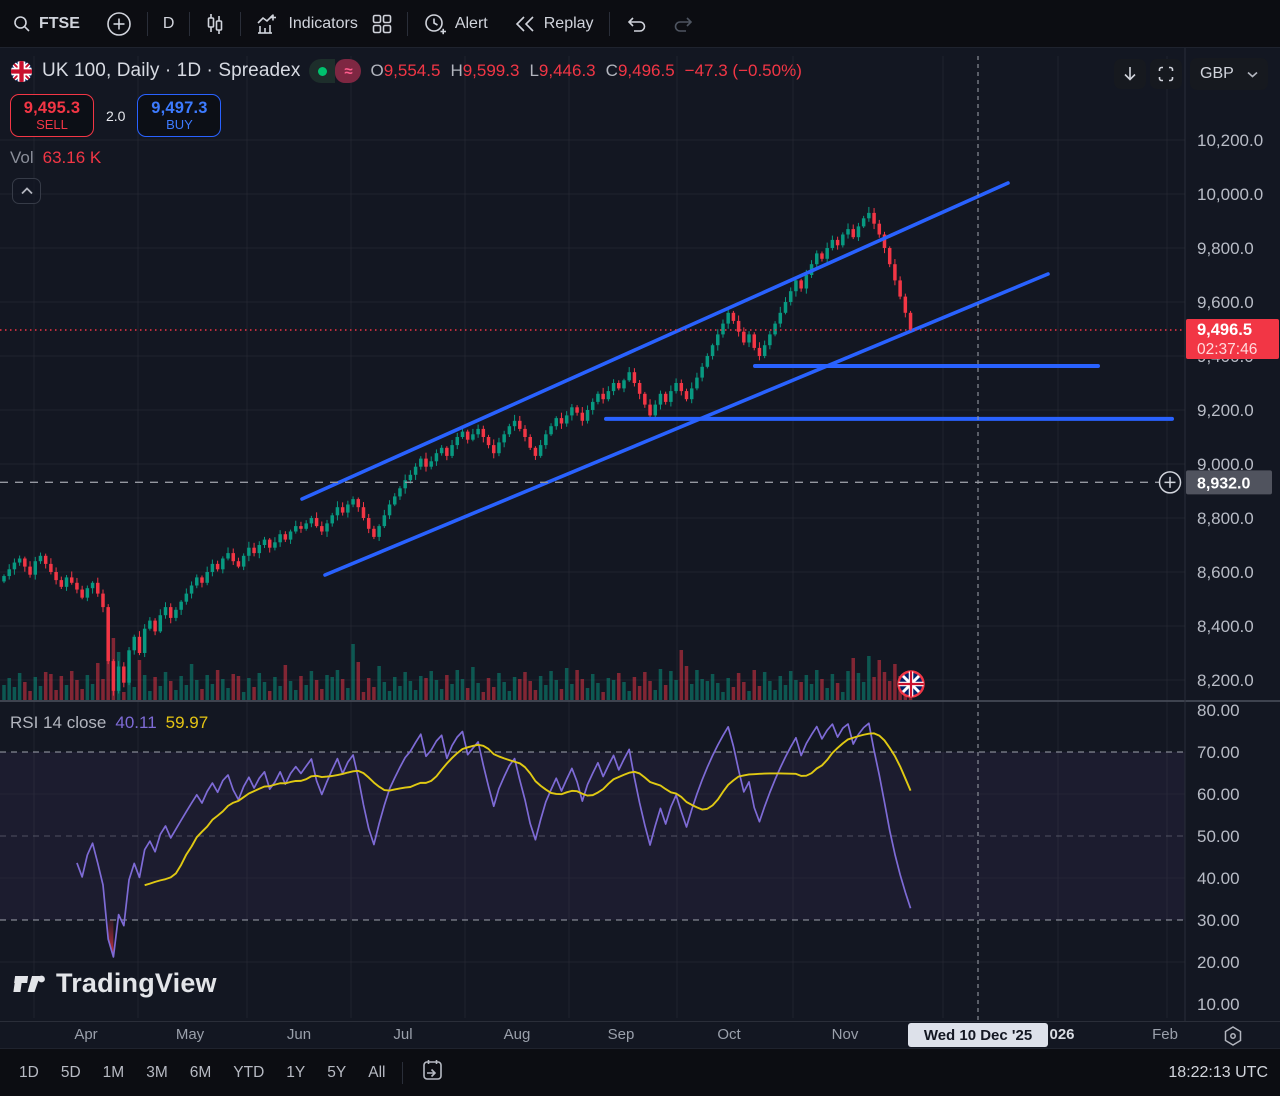 The image size is (1280, 1096). I want to click on undo-button, so click(636, 24).